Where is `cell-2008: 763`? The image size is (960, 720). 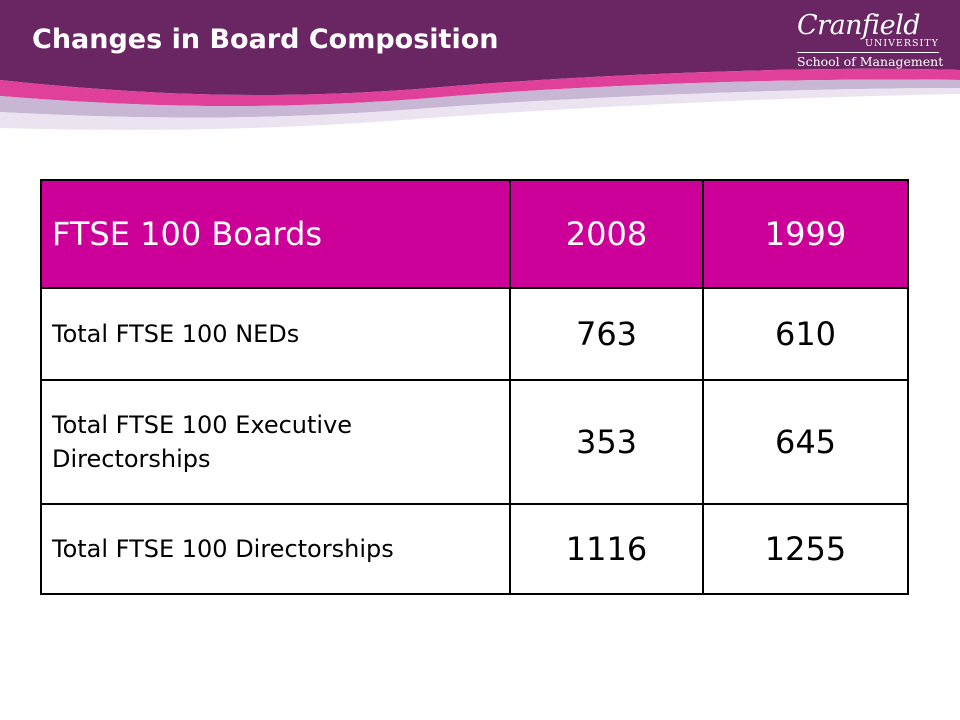
cell-2008: 763 is located at coordinates (606, 334).